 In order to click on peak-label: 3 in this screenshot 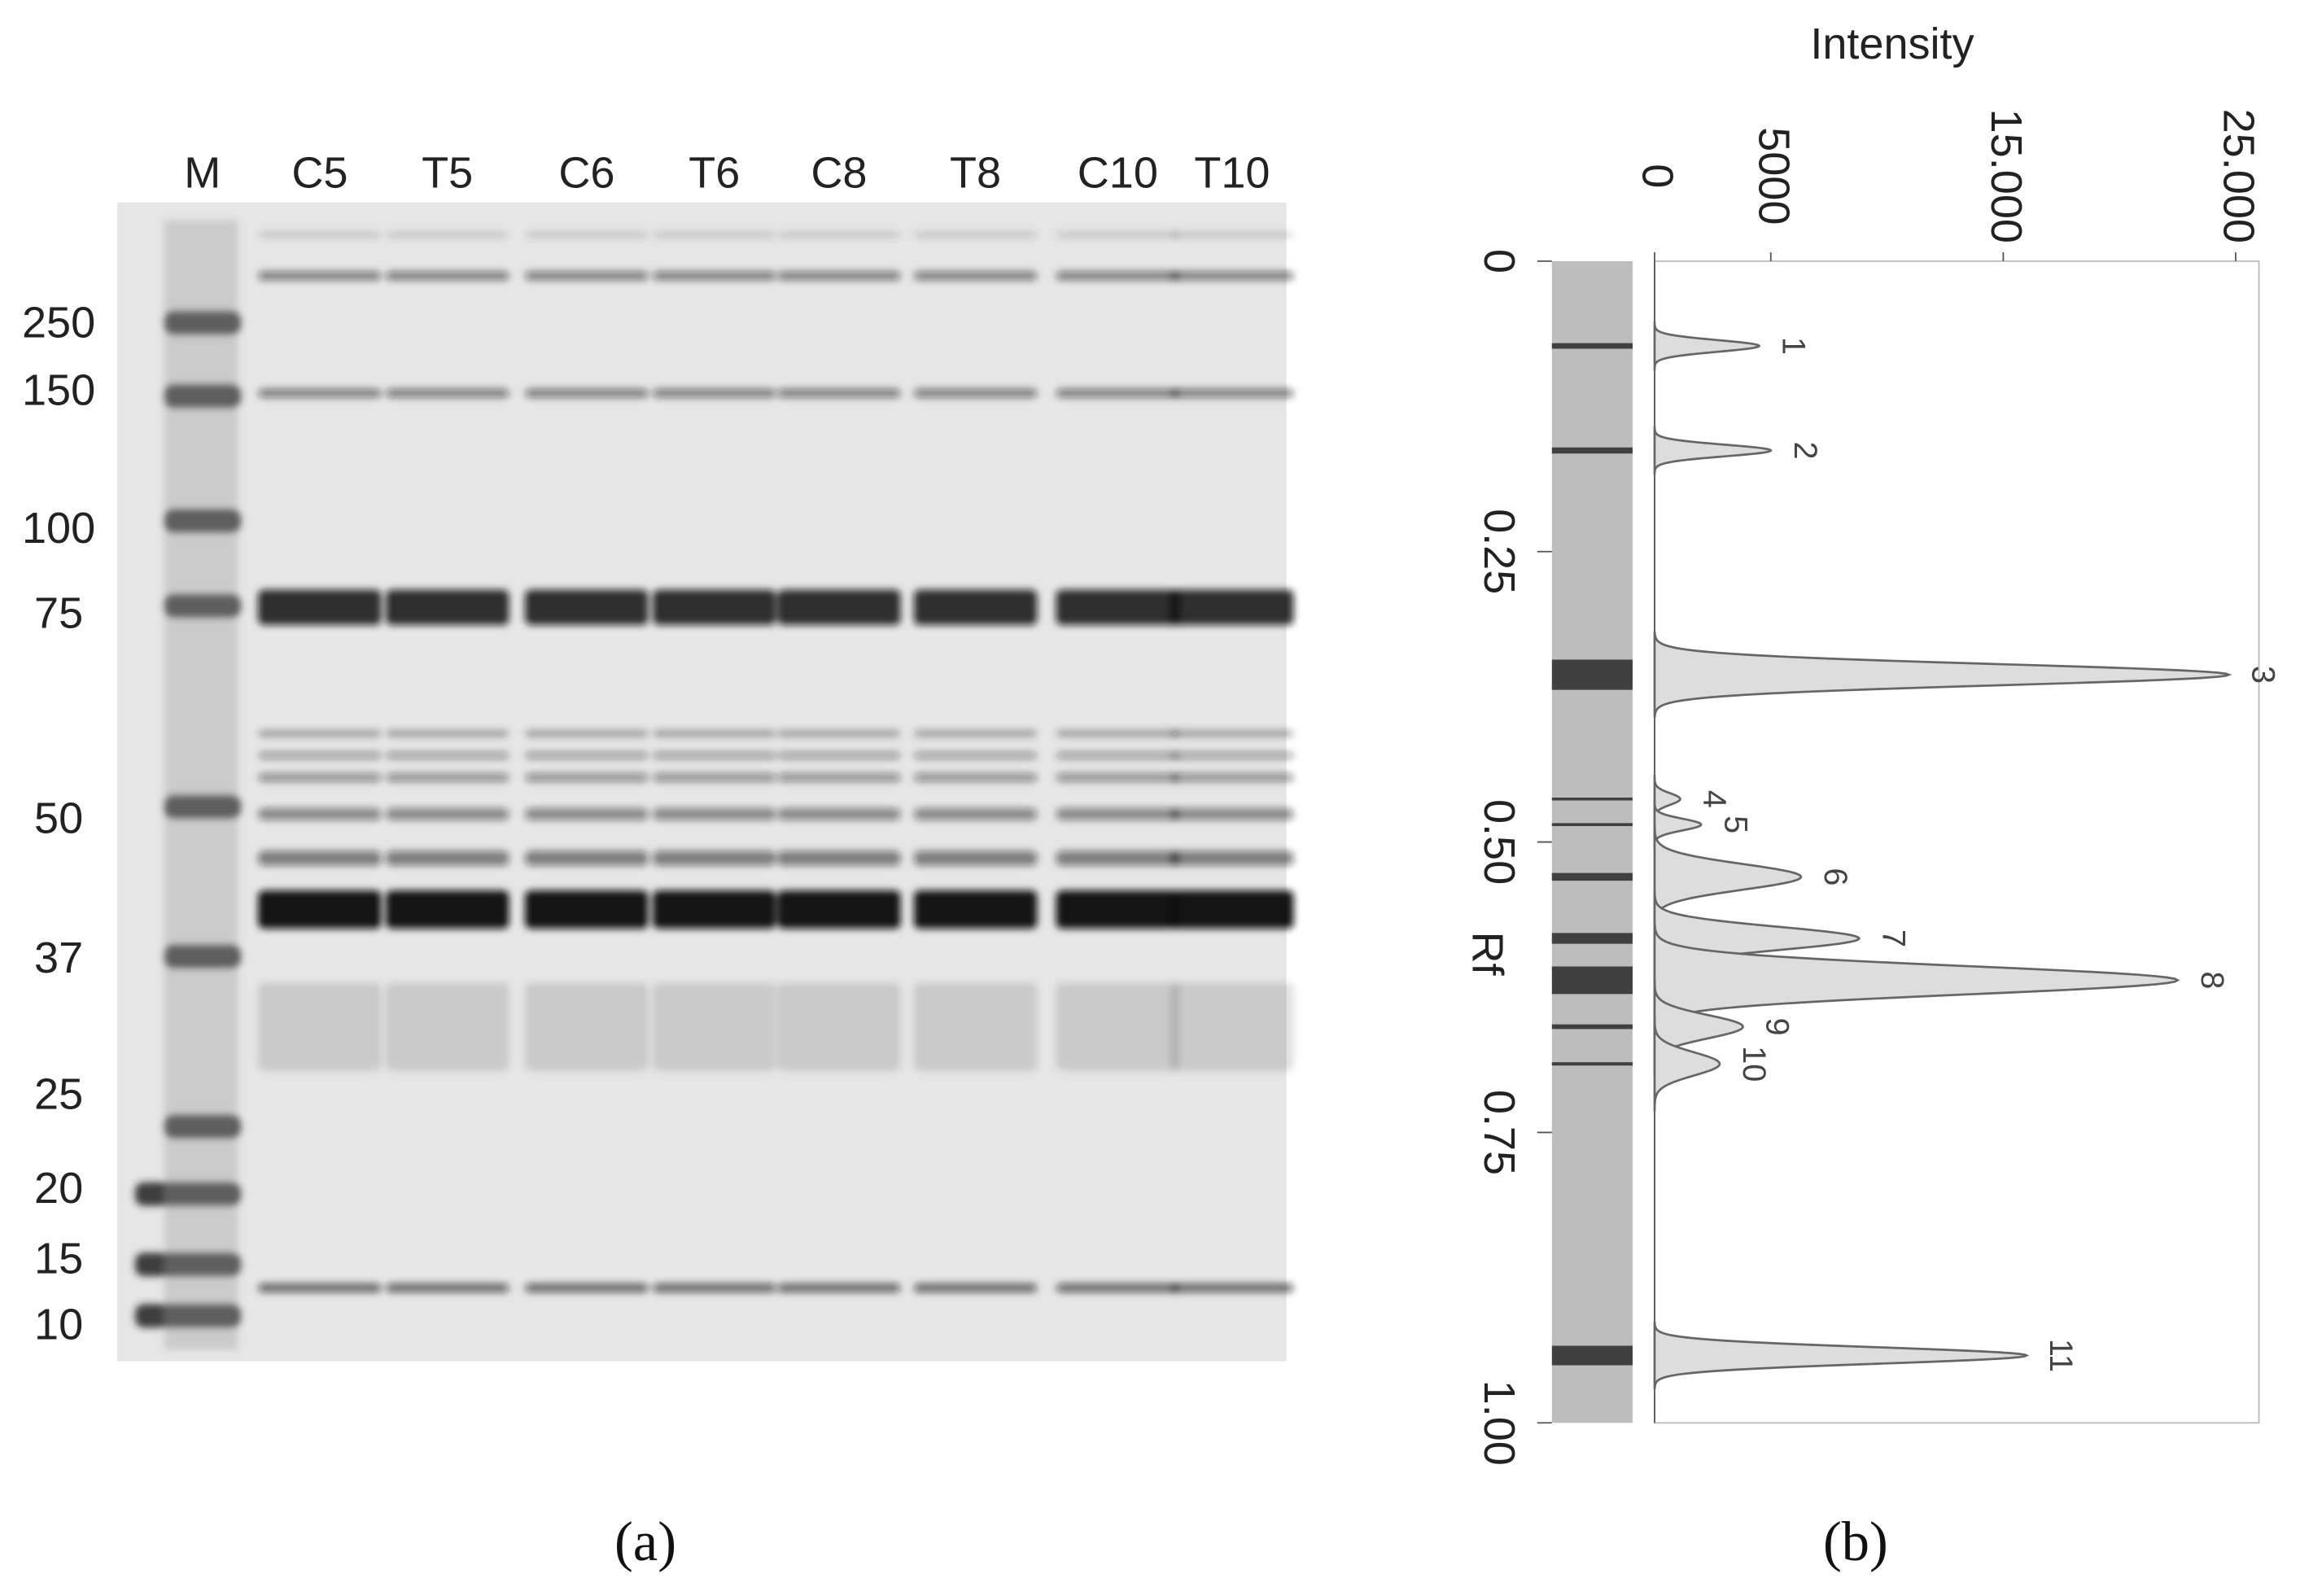, I will do `click(2263, 675)`.